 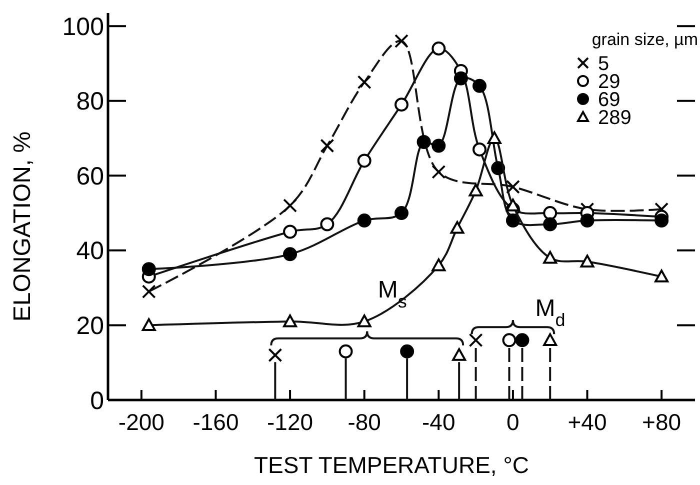 What do you see at coordinates (513, 422) in the screenshot?
I see `x-tick-label: 0` at bounding box center [513, 422].